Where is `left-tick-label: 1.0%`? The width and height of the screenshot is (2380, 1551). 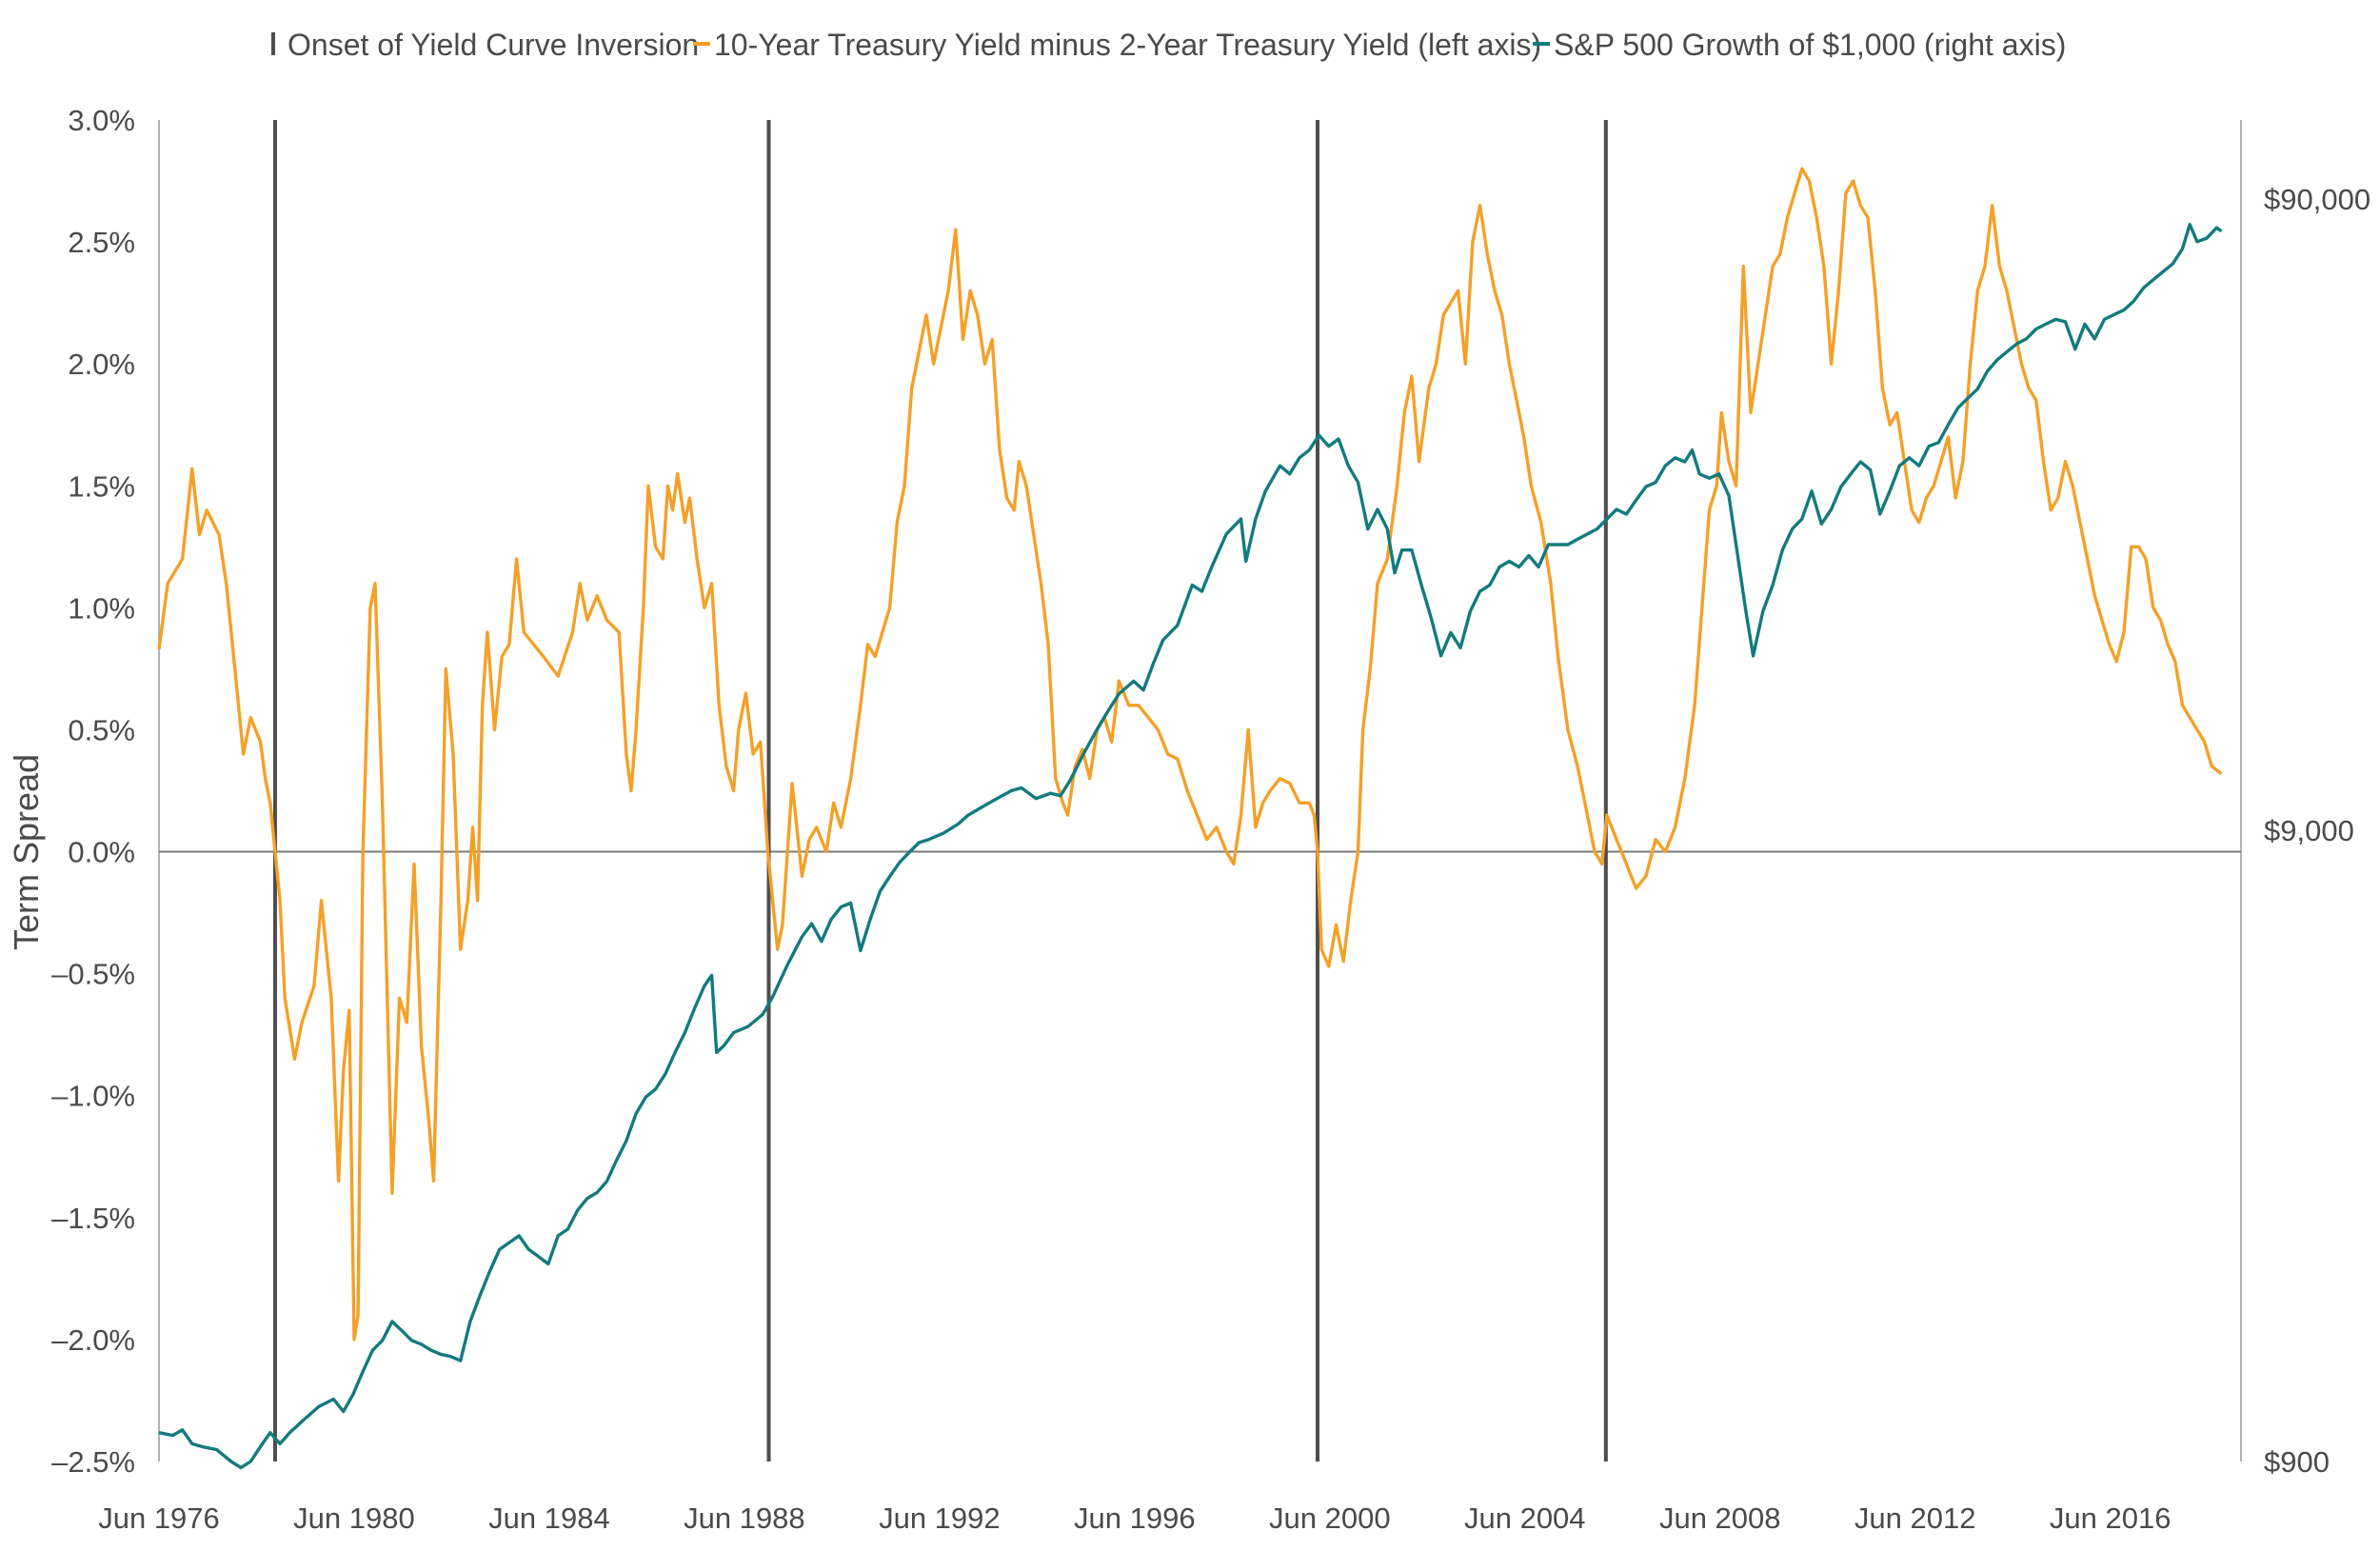
left-tick-label: 1.0% is located at coordinates (101, 608).